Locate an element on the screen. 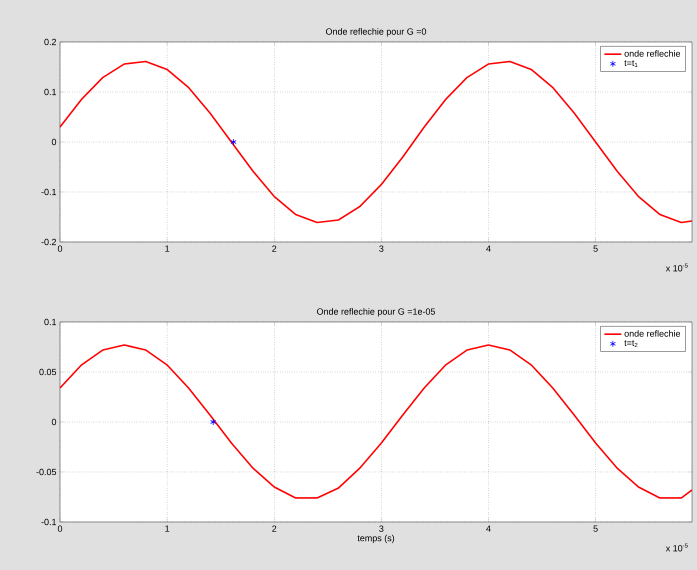  y-tick-label: 0.2 is located at coordinates (50, 42).